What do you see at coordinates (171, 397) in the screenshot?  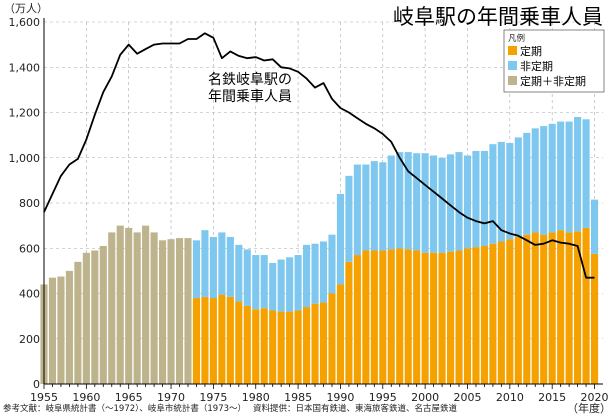 I see `x-tick-label: 1970` at bounding box center [171, 397].